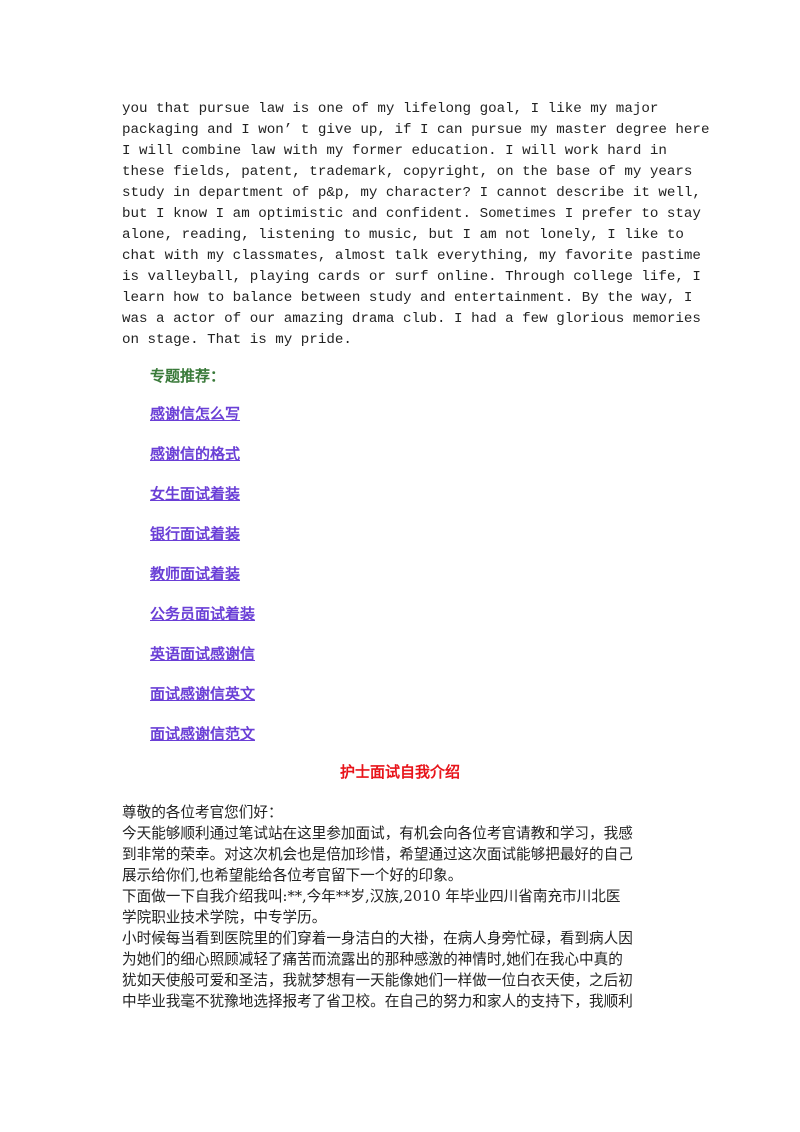 This screenshot has width=800, height=1132. I want to click on topic-recommendation-label: 专题推荐：, so click(188, 376).